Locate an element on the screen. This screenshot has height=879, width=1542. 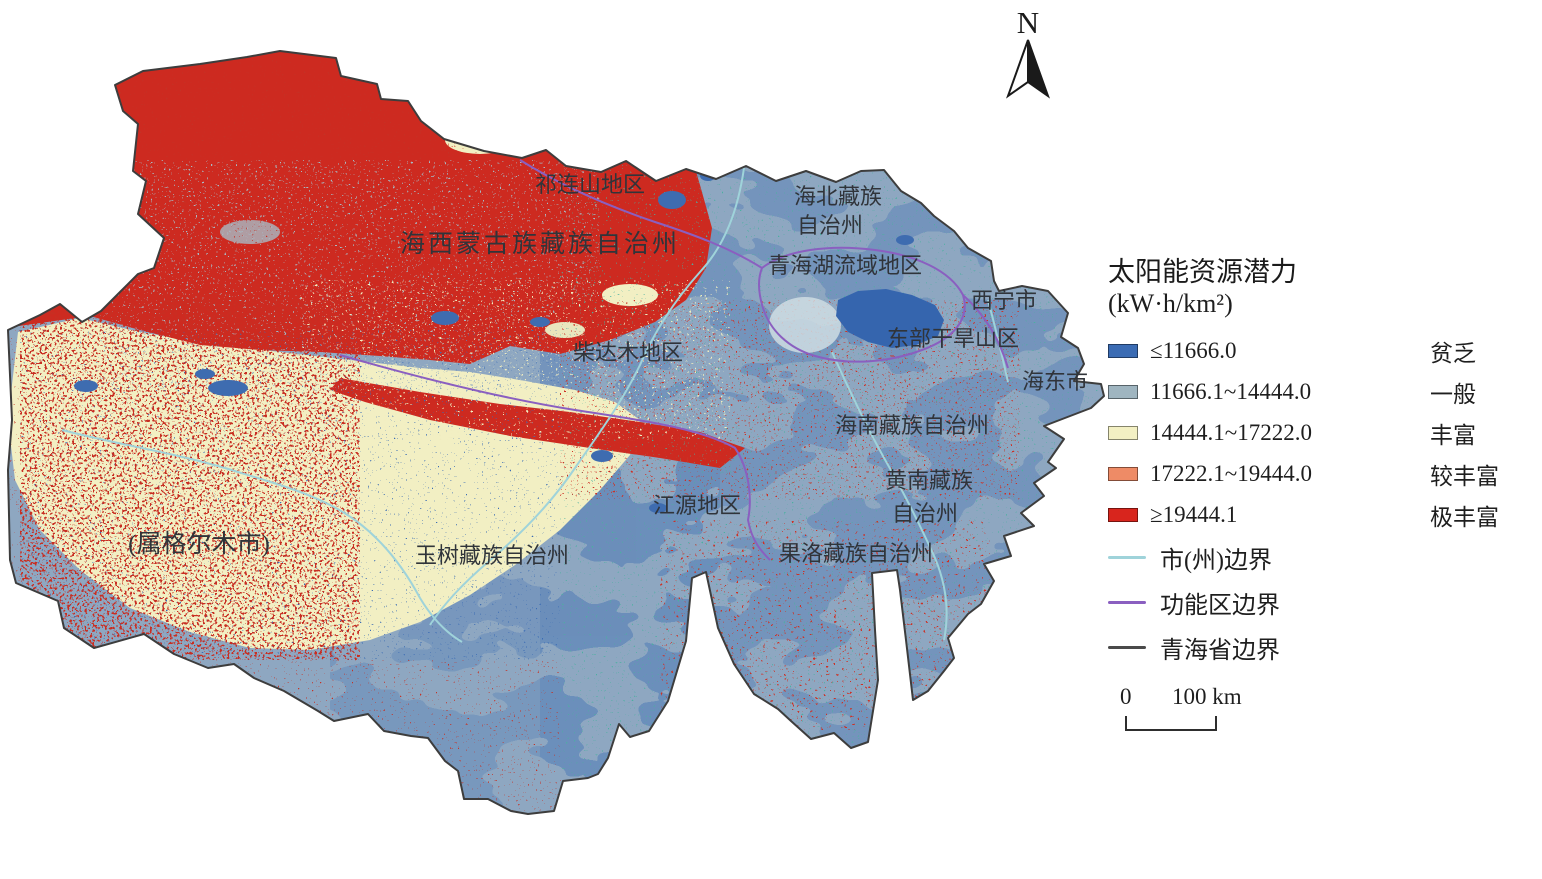
legend-line-province: 青海省边界 is located at coordinates (1325, 647).